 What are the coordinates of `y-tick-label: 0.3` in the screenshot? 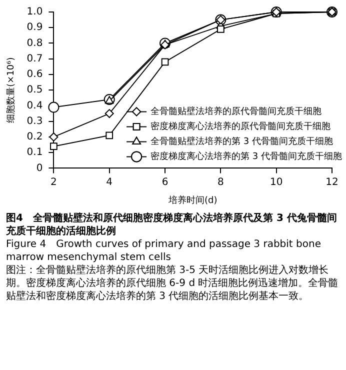 It's located at (34, 121).